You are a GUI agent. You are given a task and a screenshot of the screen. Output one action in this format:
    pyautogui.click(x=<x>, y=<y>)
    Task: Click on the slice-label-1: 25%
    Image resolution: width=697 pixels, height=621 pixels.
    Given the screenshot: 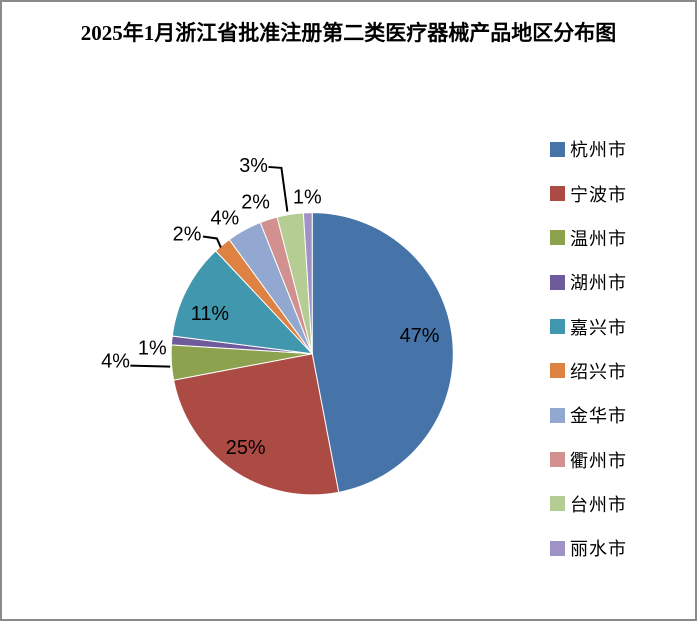 What is the action you would take?
    pyautogui.click(x=246, y=448)
    